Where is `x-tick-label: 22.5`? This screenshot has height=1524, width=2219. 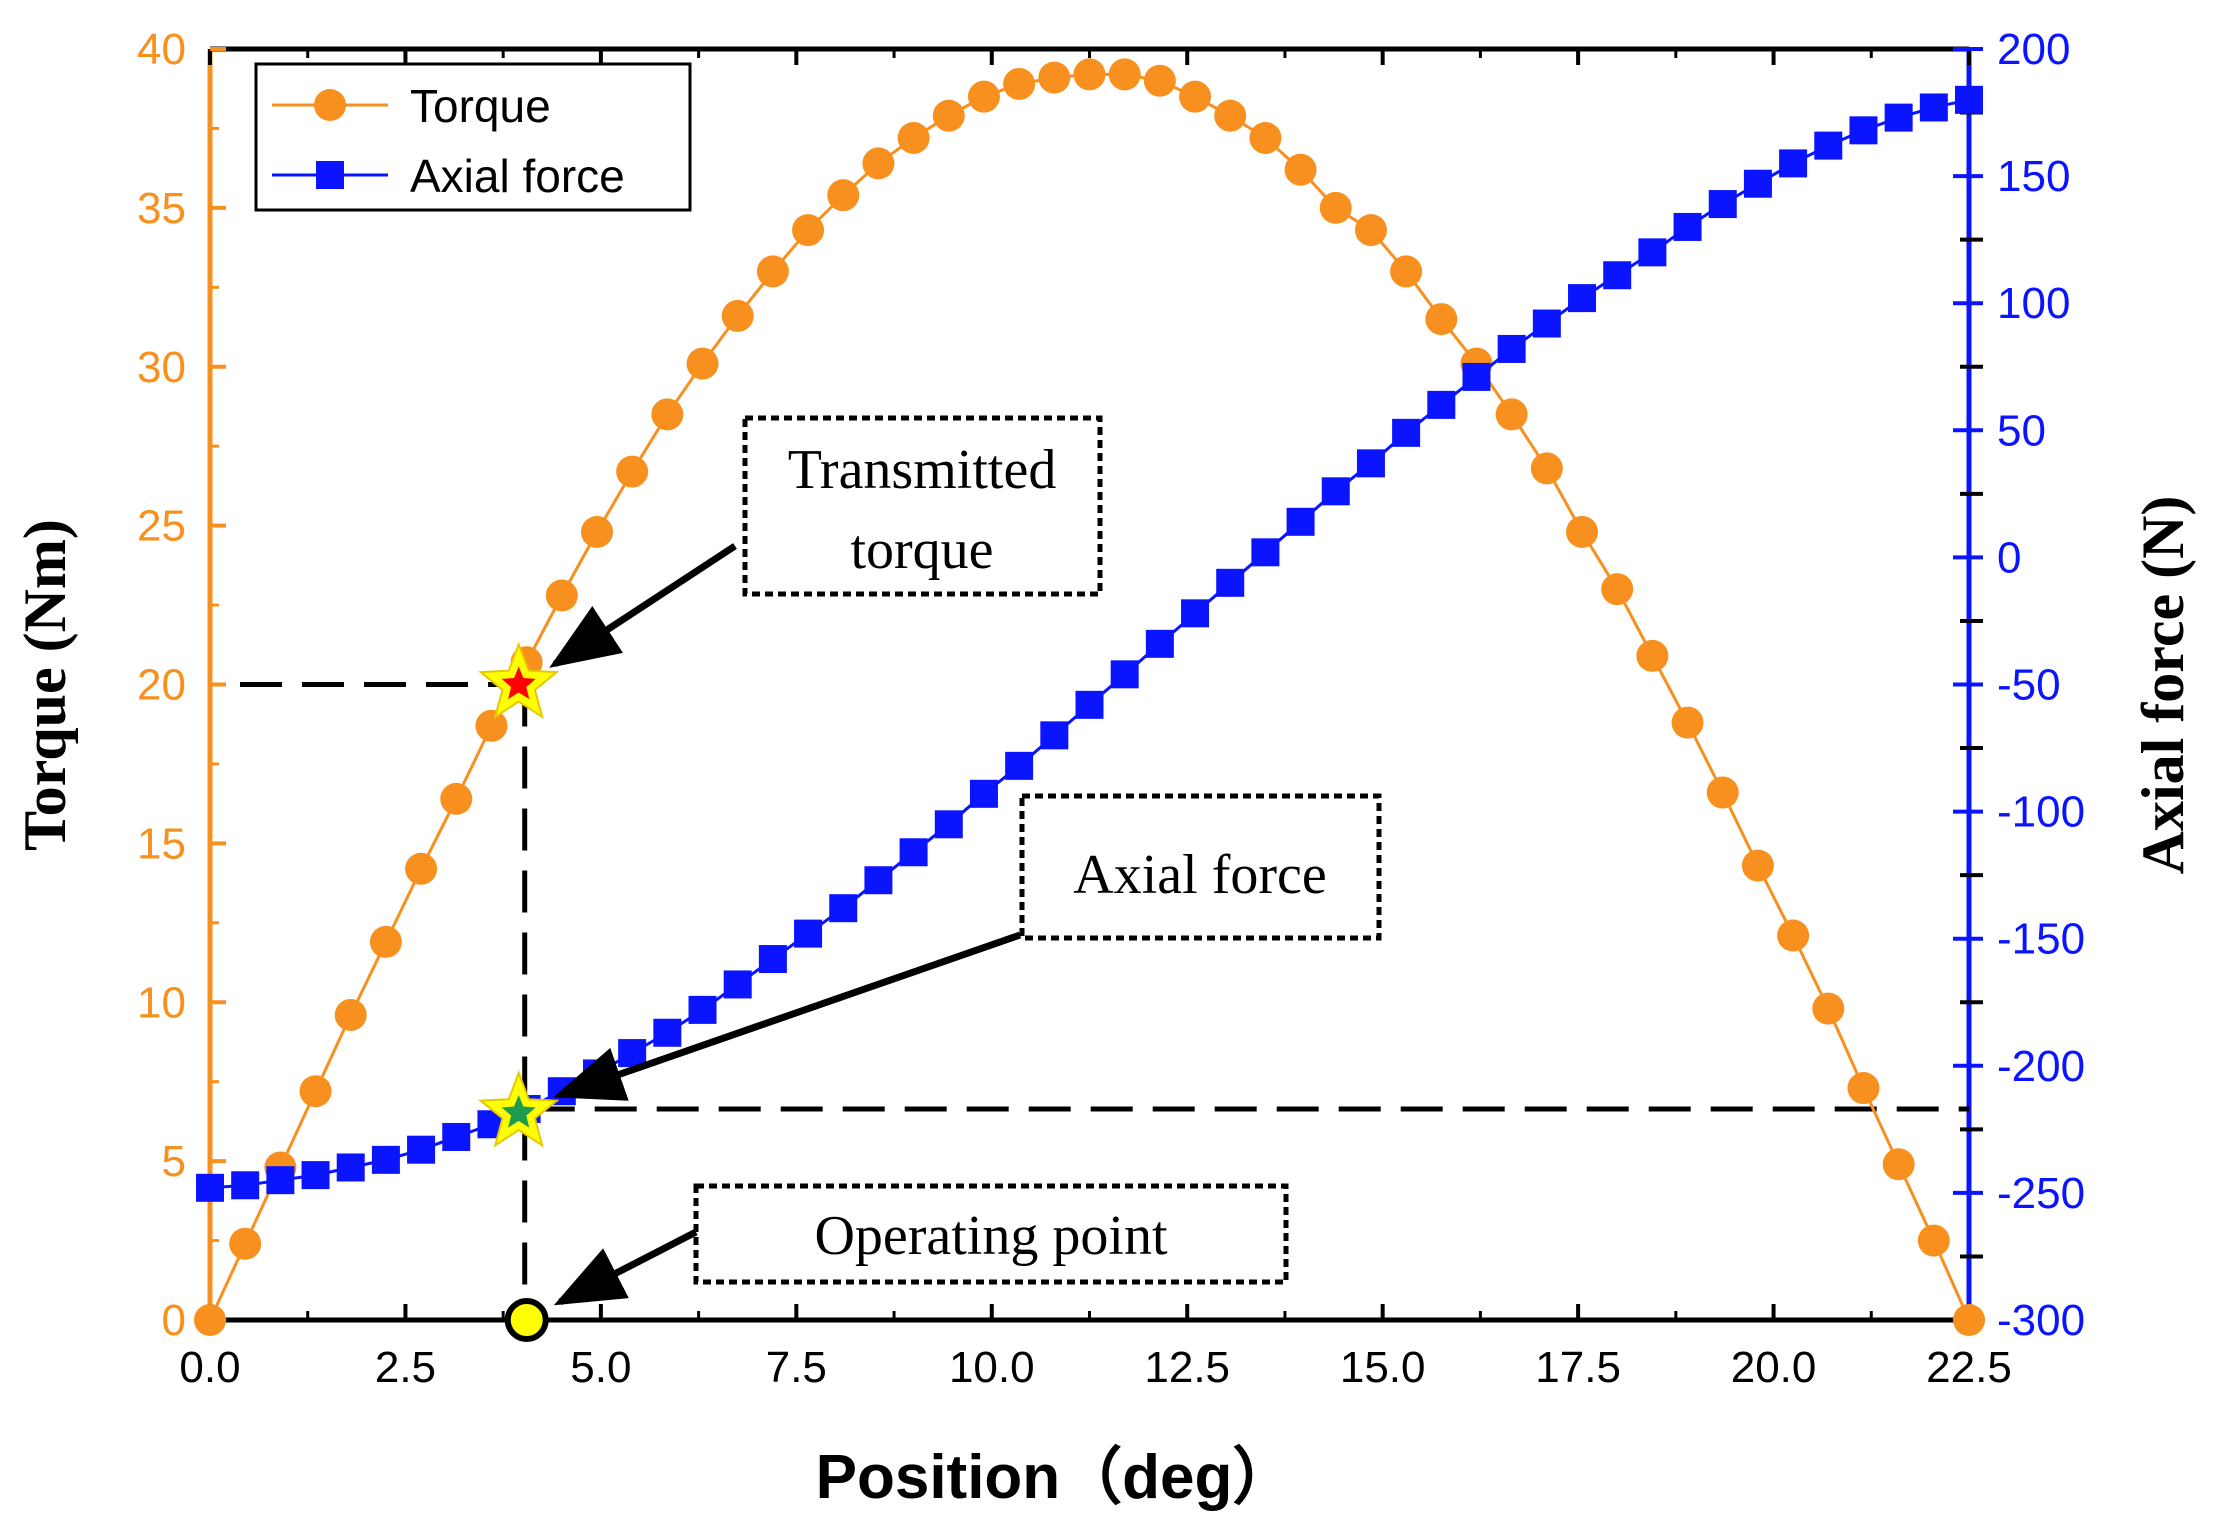
x-tick-label: 22.5 is located at coordinates (1969, 1367).